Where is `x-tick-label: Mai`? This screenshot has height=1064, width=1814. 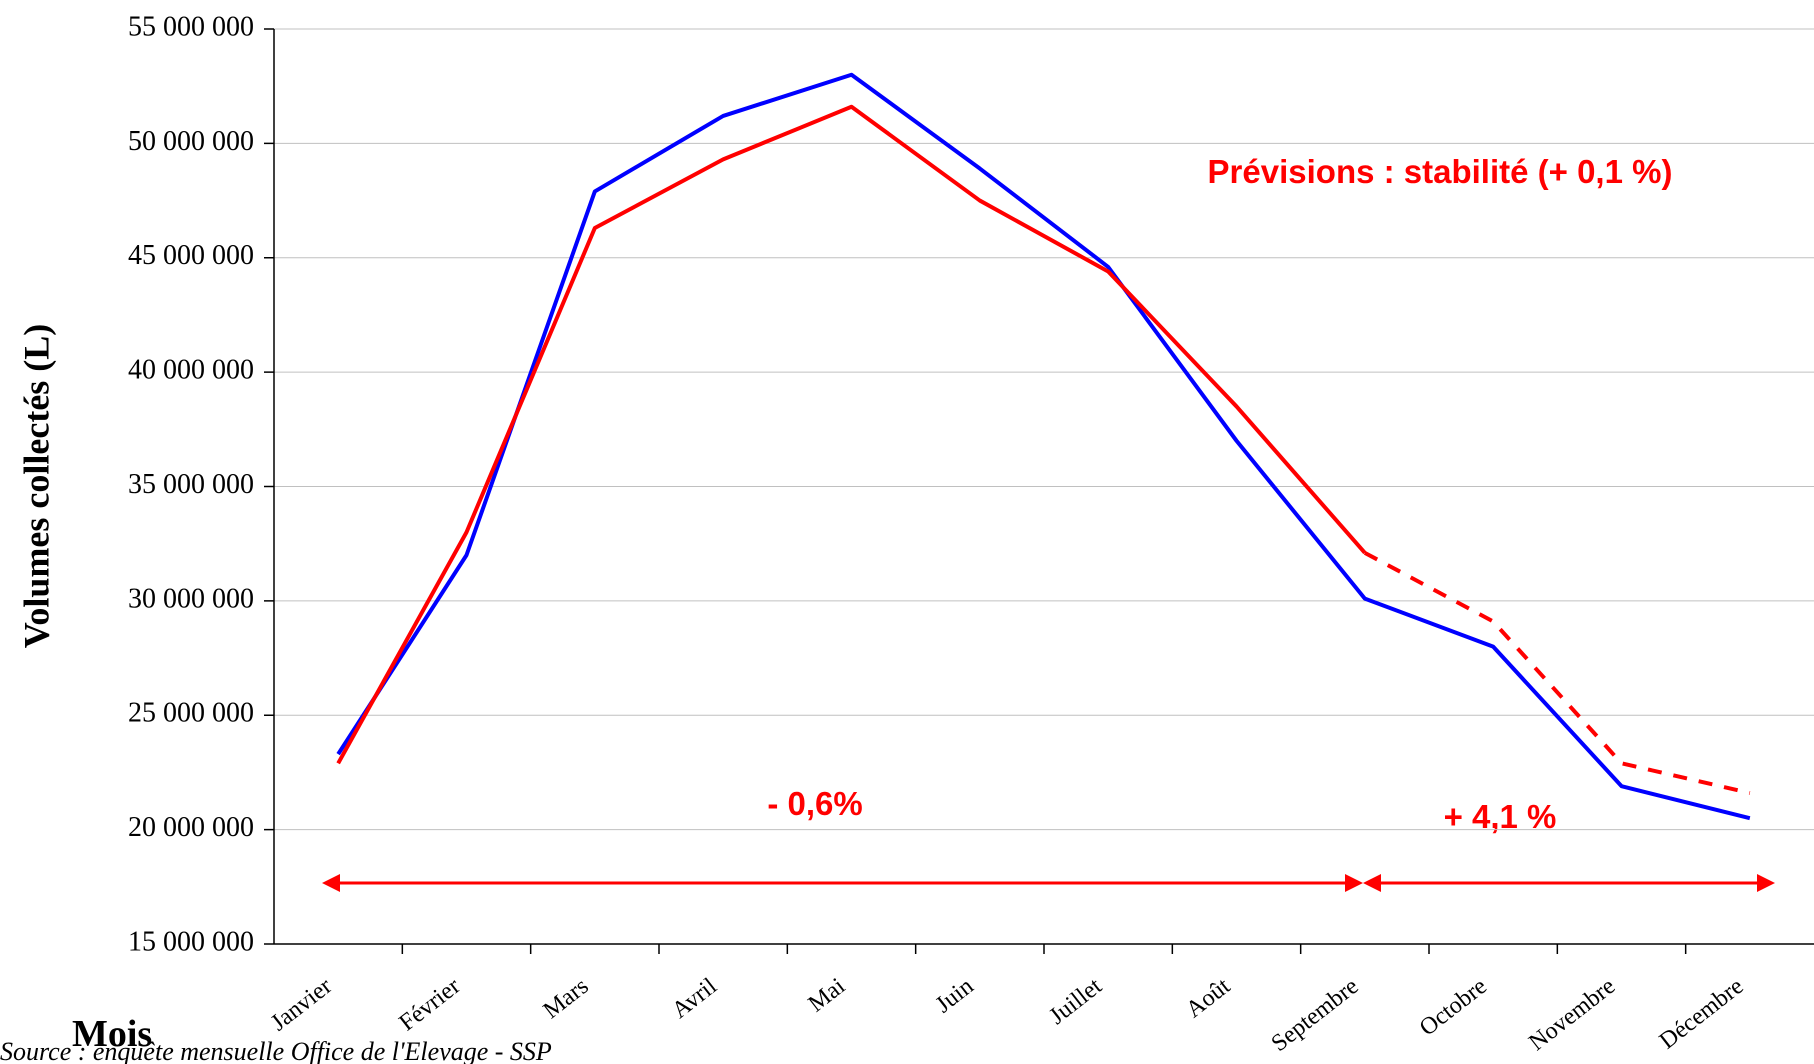 x-tick-label: Mai is located at coordinates (827, 995).